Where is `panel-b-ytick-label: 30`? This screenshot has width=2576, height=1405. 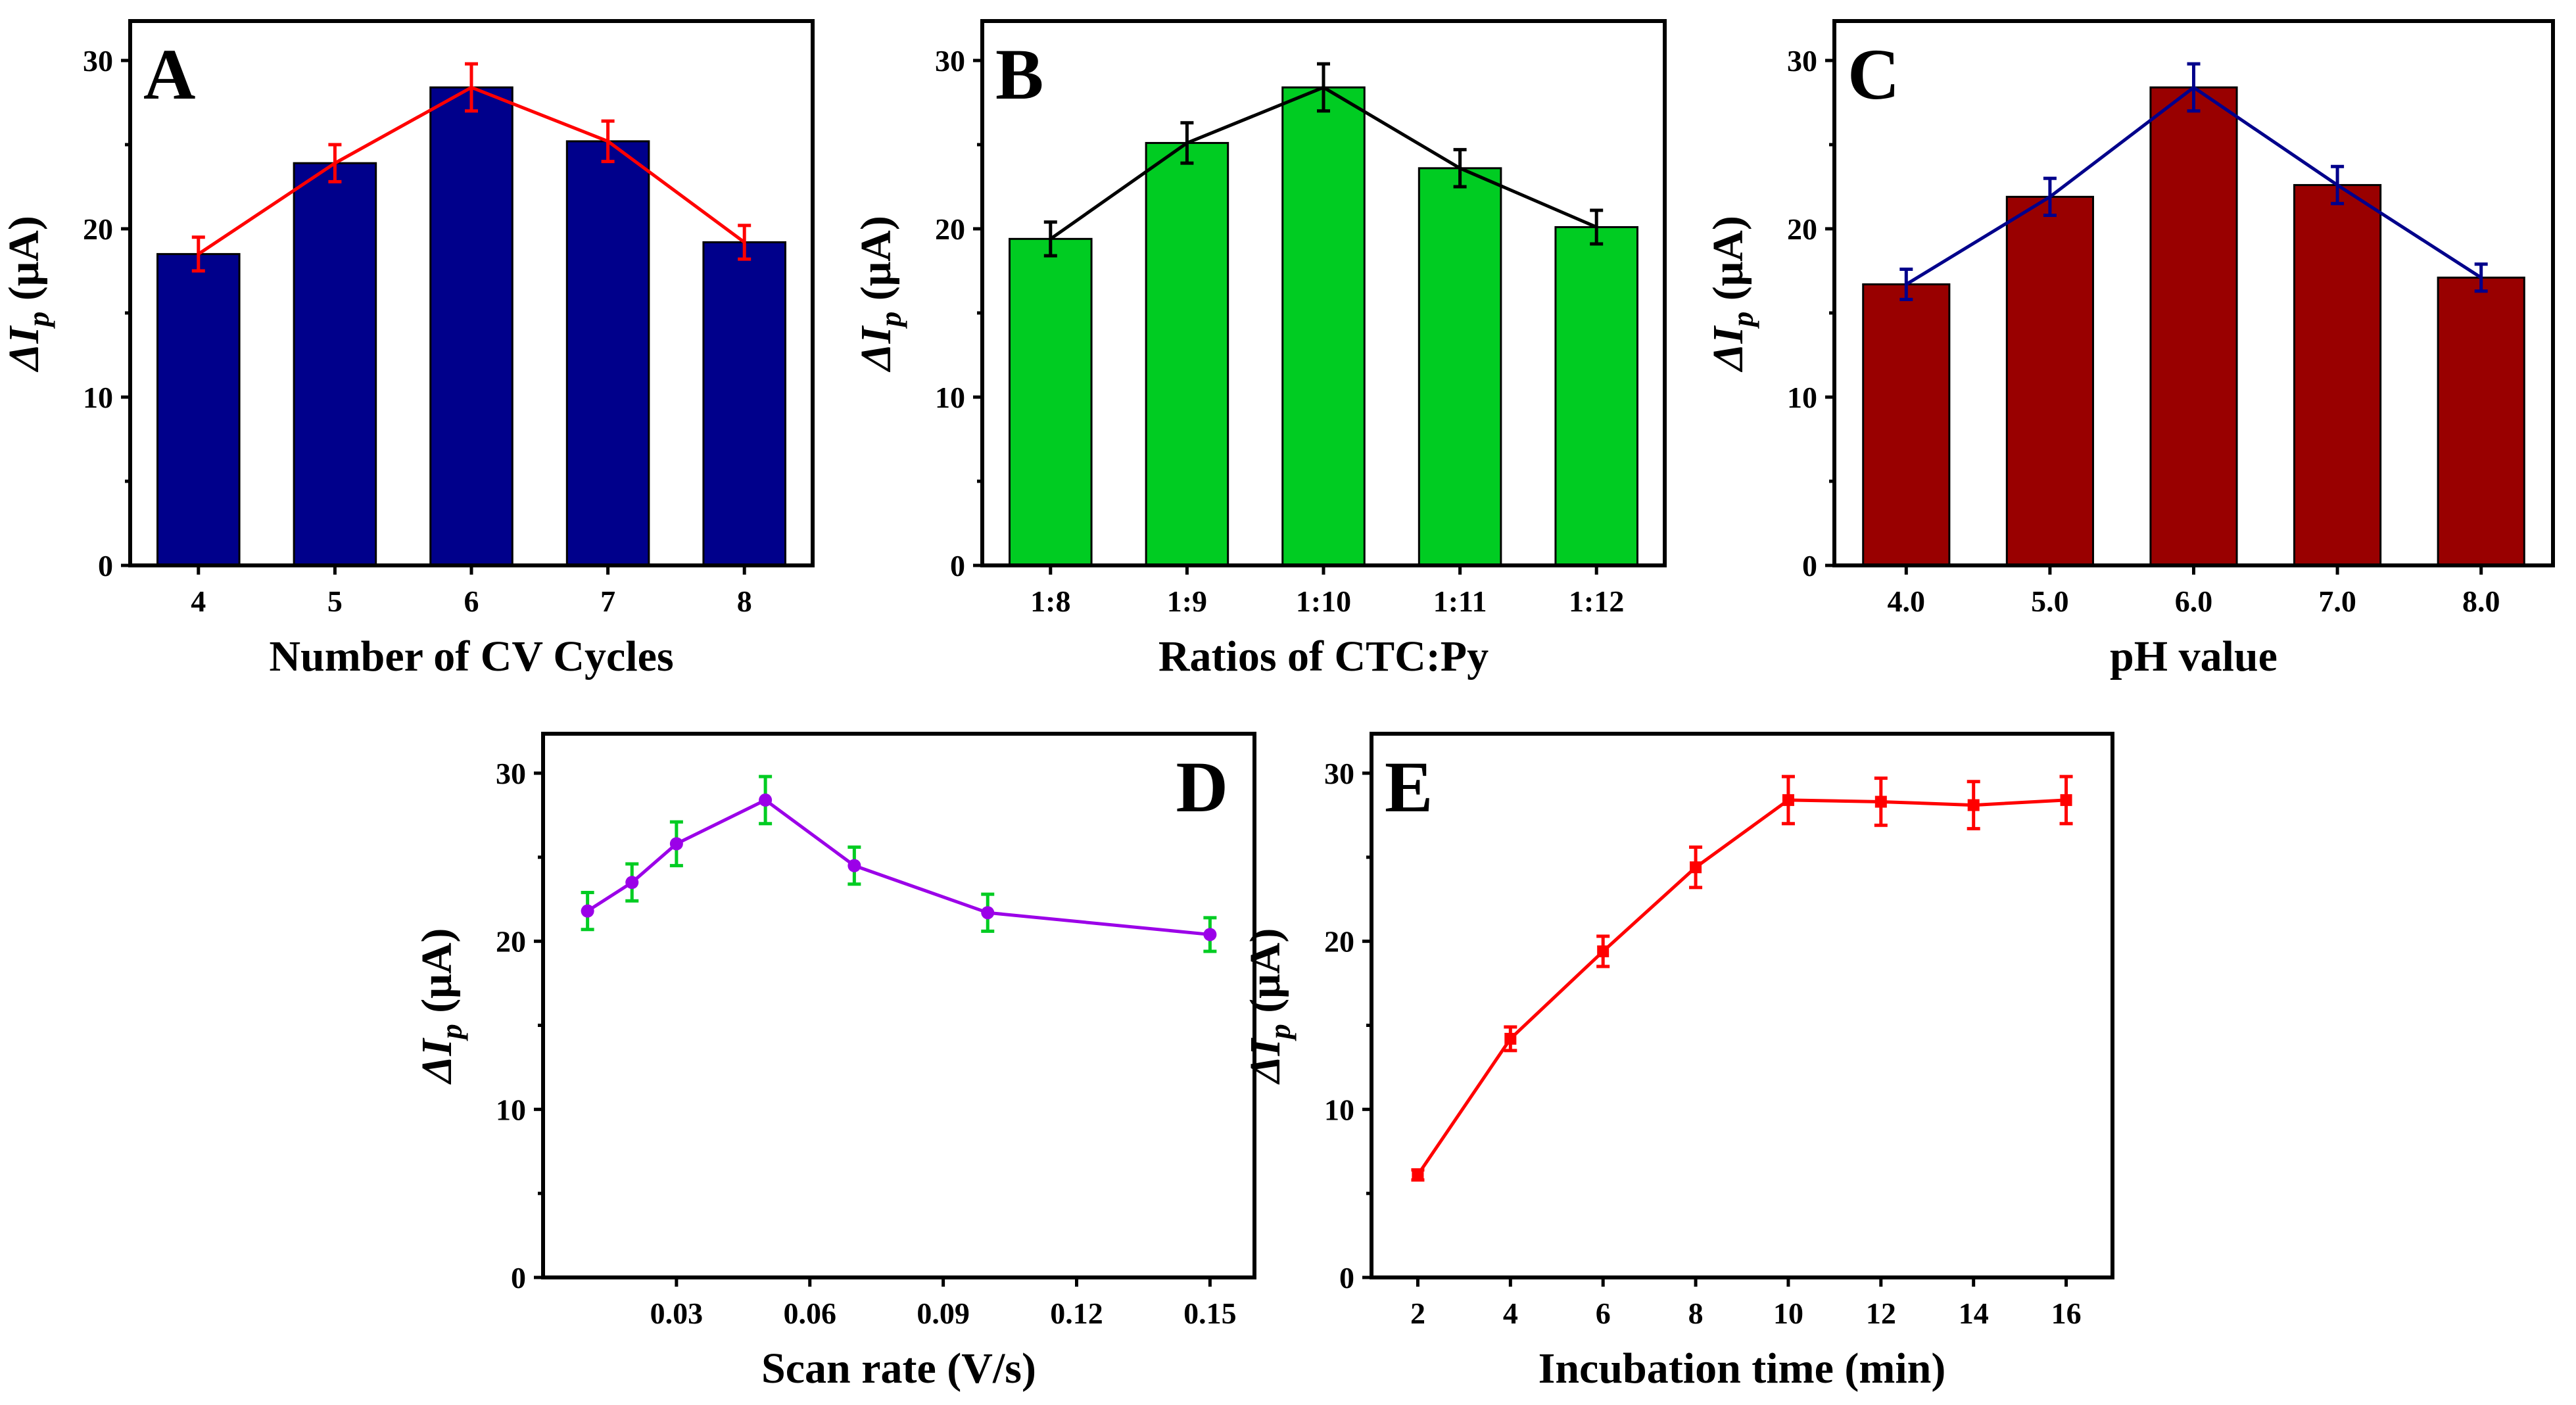
panel-b-ytick-label: 30 is located at coordinates (950, 61).